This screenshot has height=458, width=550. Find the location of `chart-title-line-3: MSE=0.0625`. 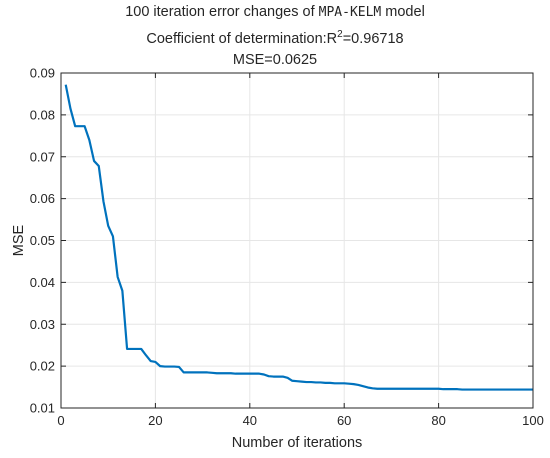

chart-title-line-3: MSE=0.0625 is located at coordinates (275, 60).